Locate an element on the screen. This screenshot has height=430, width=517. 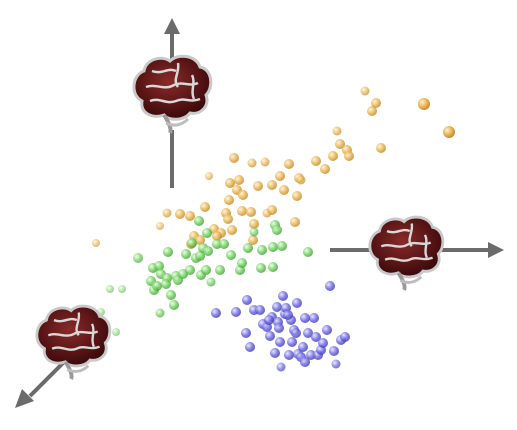
axis-vertical is located at coordinates (172, 103).